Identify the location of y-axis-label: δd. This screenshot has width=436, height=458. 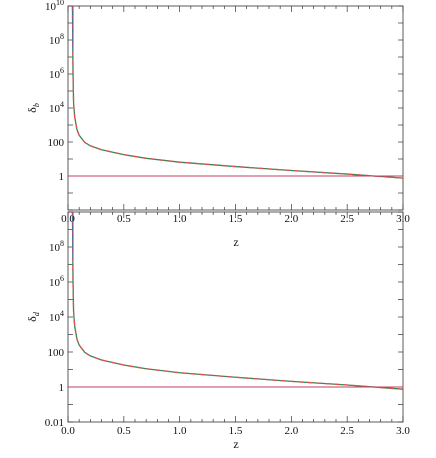
(33, 316).